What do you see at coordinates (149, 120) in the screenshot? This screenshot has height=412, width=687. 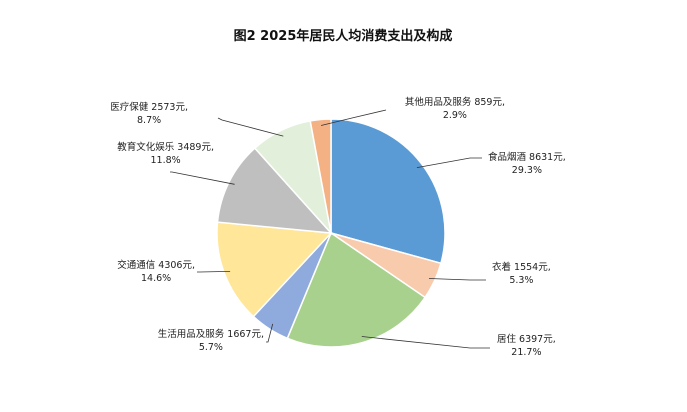 I see `slice-label-percent: 8.7%` at bounding box center [149, 120].